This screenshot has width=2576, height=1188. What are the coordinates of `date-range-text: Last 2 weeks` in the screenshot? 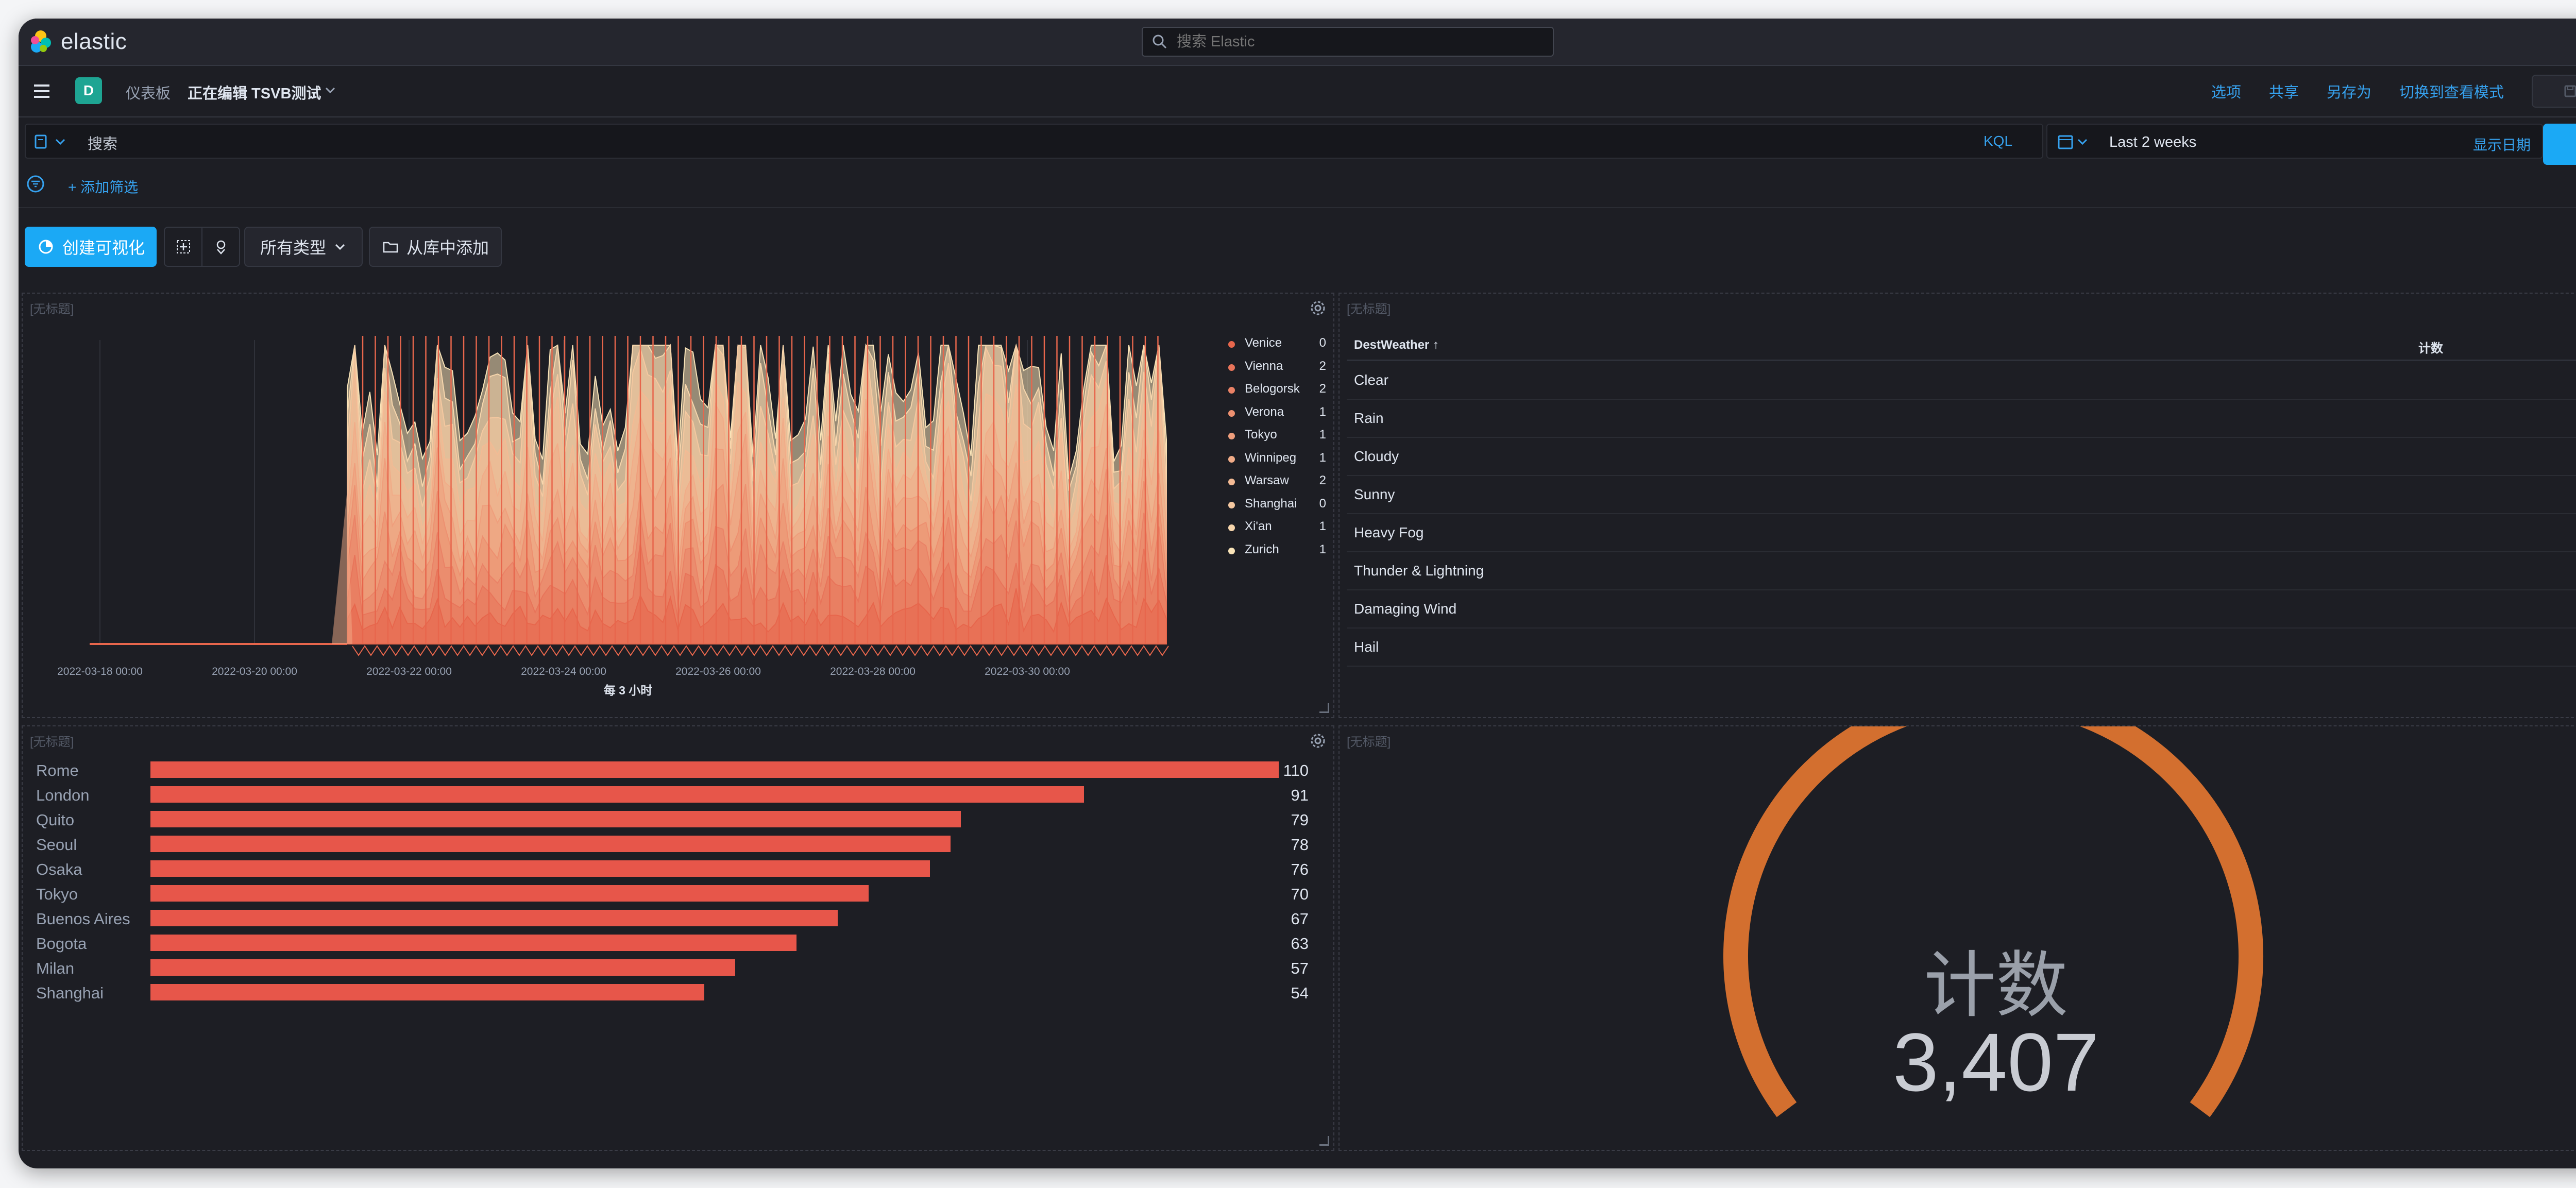 It's located at (2153, 142).